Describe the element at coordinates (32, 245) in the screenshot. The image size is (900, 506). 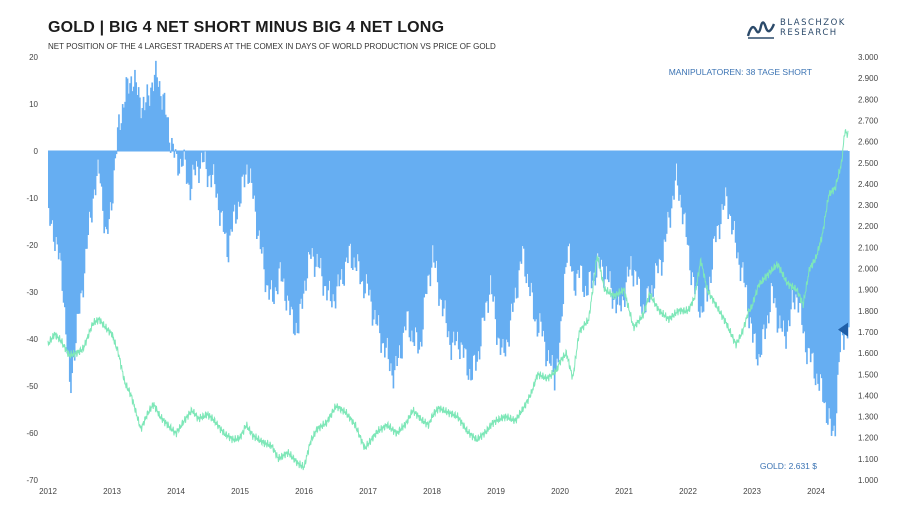
I see `y-left-tick-label: -20` at that location.